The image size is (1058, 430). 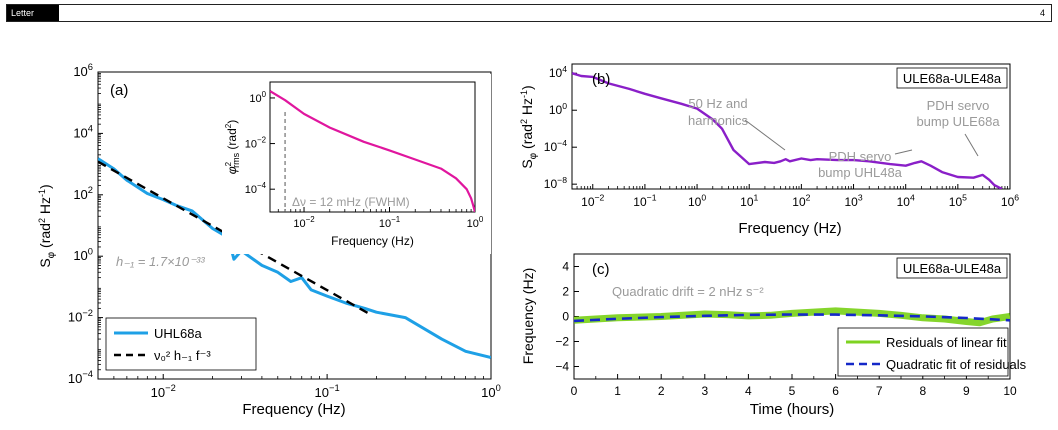 I want to click on inset-frame, so click(x=372, y=147).